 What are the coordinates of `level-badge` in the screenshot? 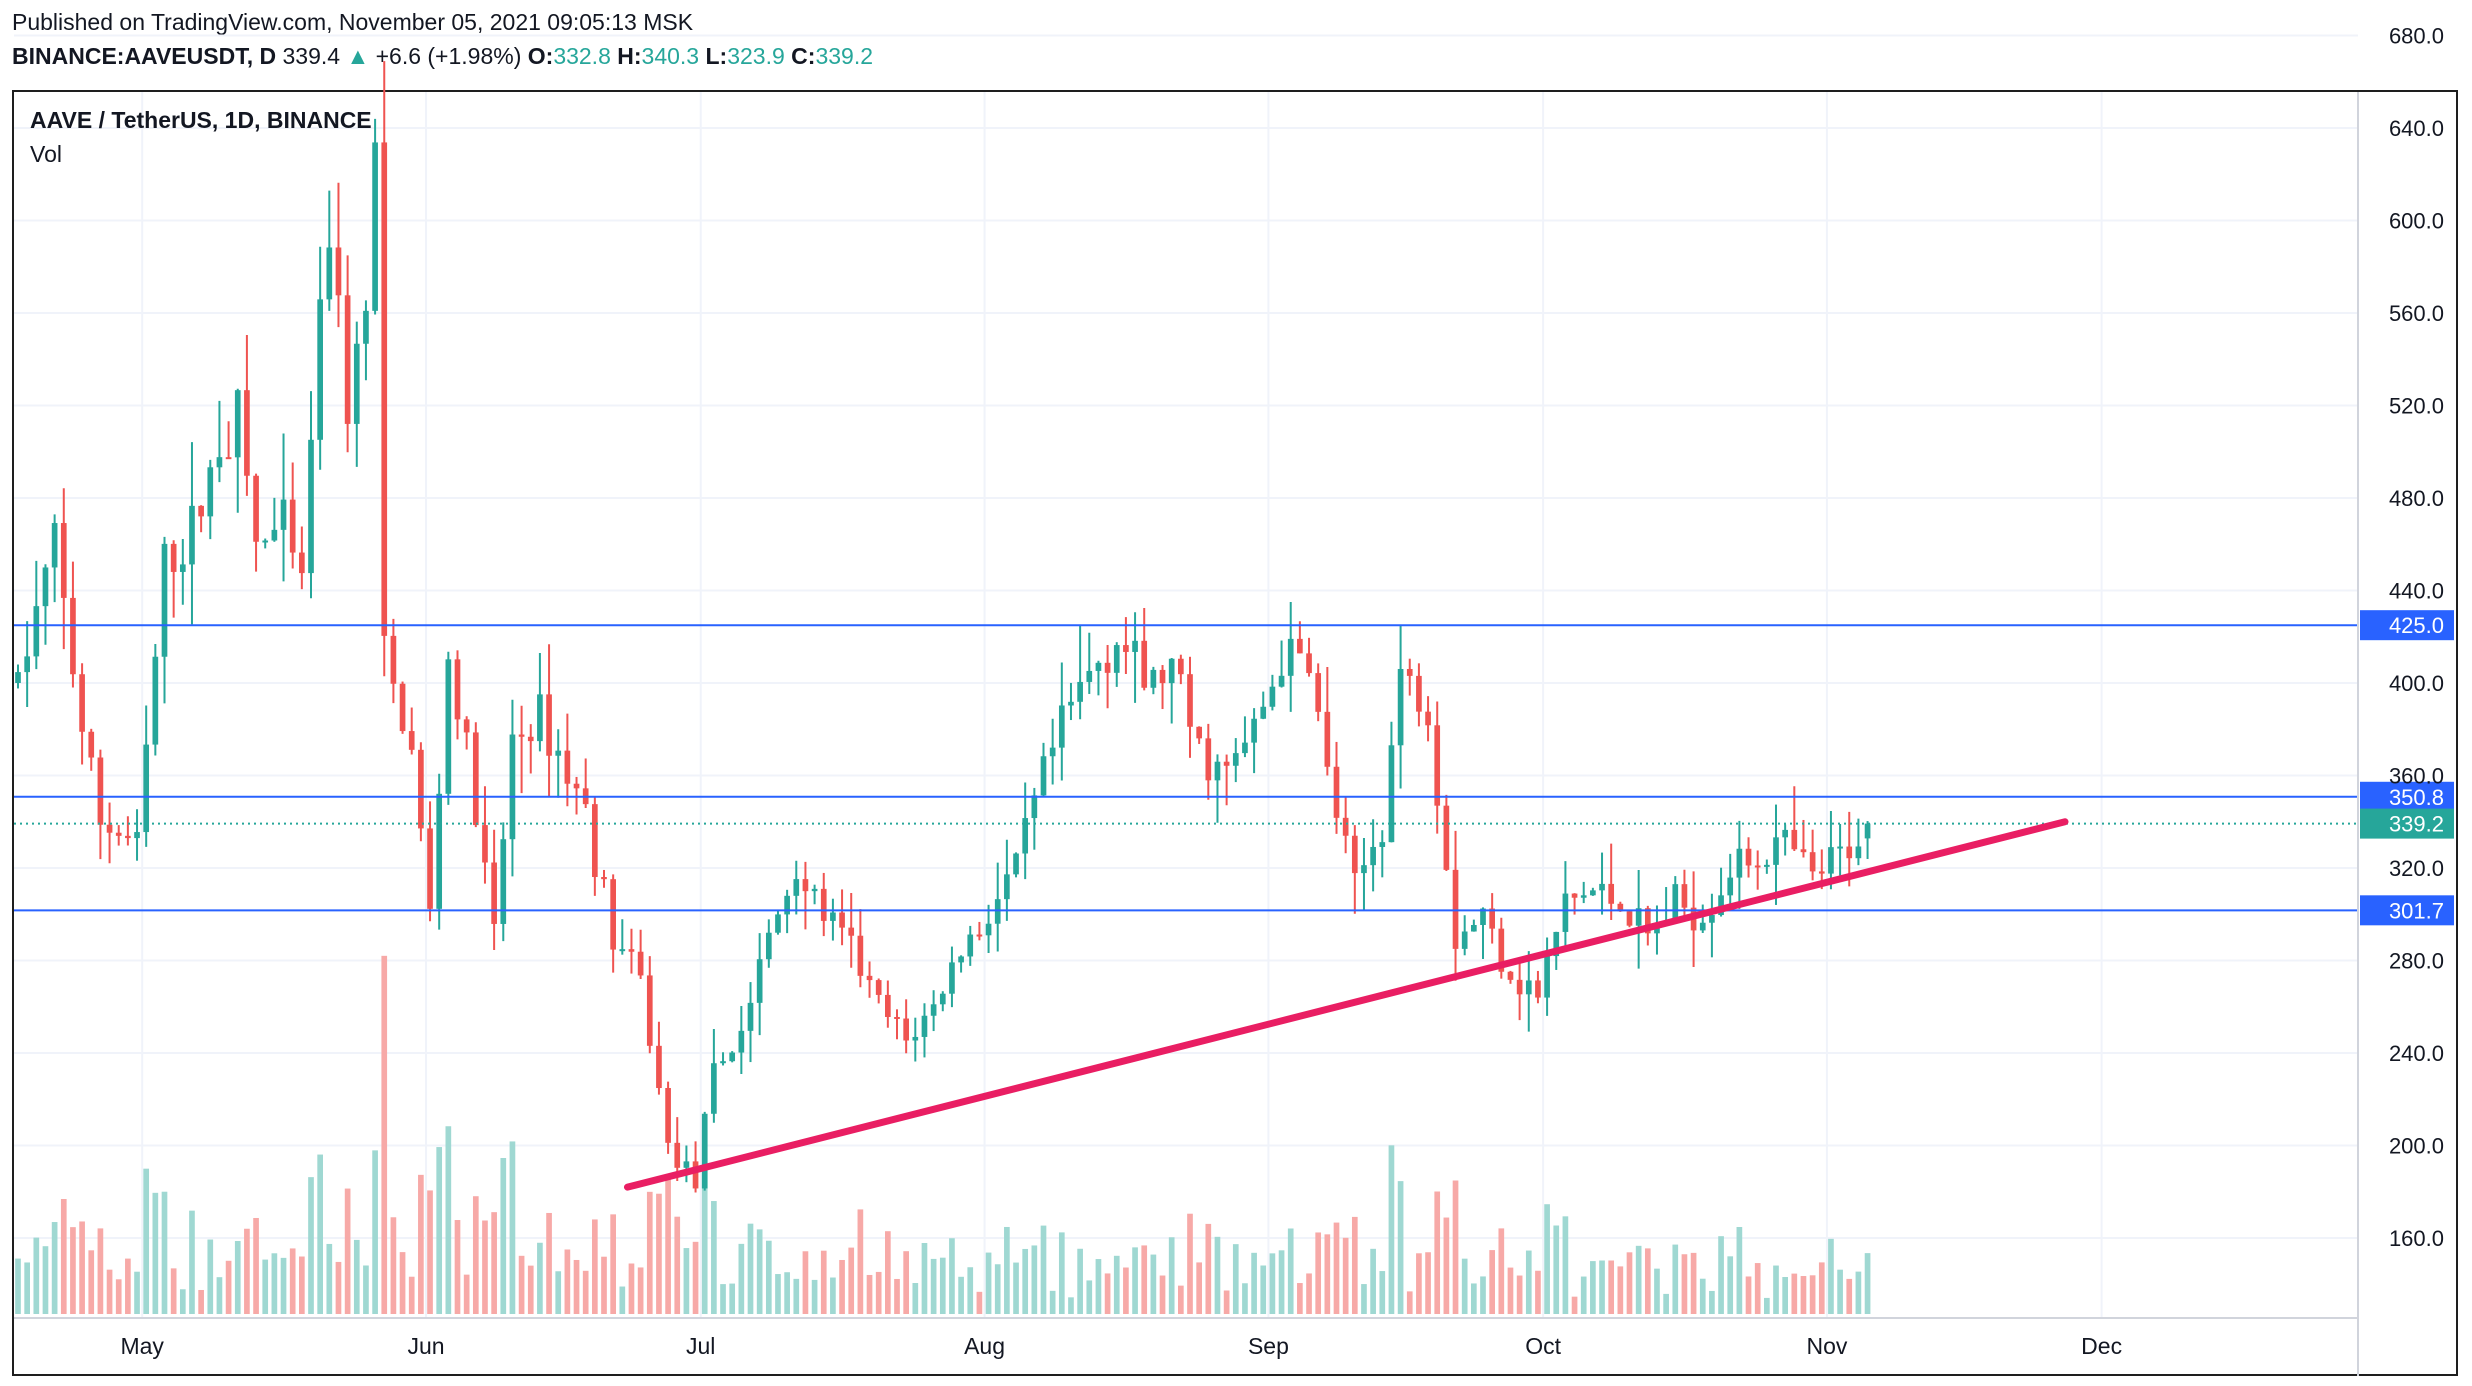 It's located at (2407, 625).